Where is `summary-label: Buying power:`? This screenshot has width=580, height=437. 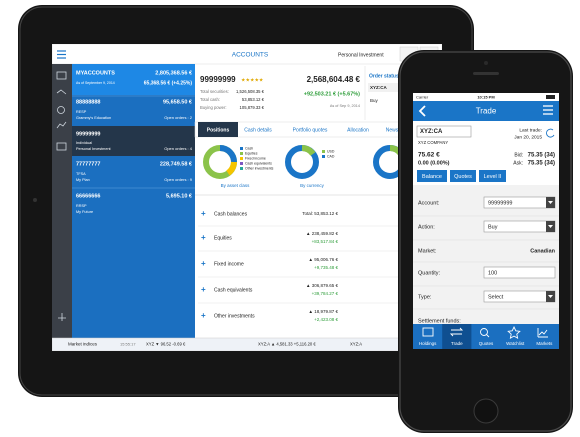
summary-label: Buying power: is located at coordinates (213, 107).